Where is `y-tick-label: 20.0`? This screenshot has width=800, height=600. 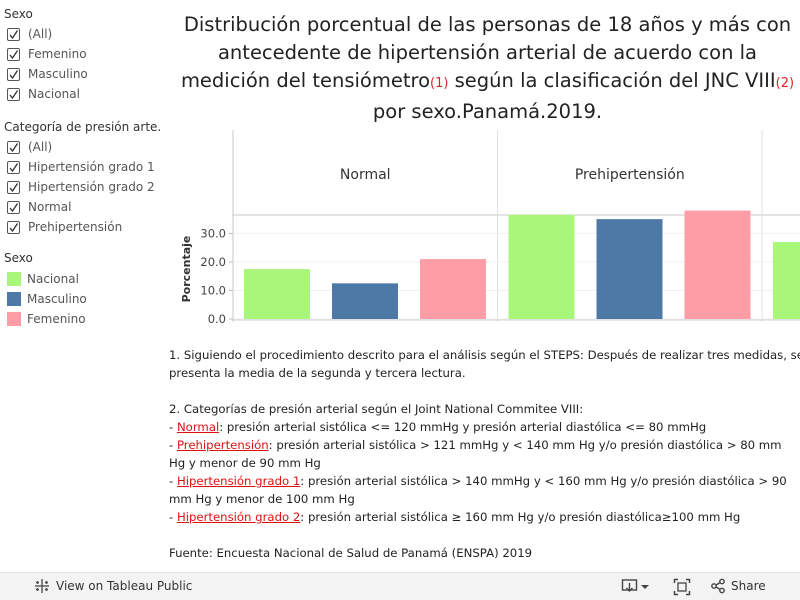 y-tick-label: 20.0 is located at coordinates (213, 262).